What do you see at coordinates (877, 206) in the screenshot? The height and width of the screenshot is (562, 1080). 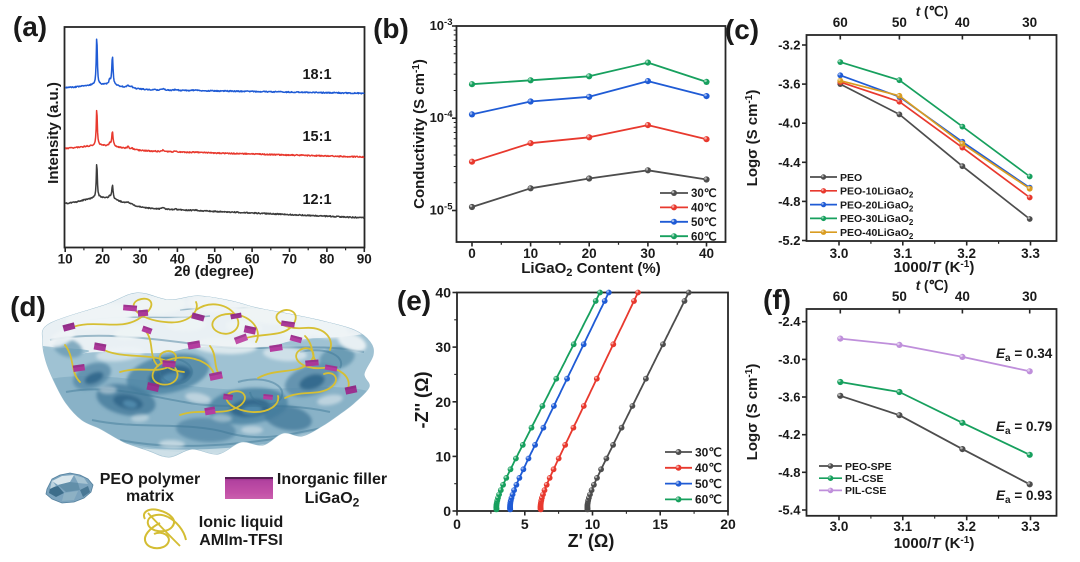 I see `svg-text: PEO-20LiGaO2` at bounding box center [877, 206].